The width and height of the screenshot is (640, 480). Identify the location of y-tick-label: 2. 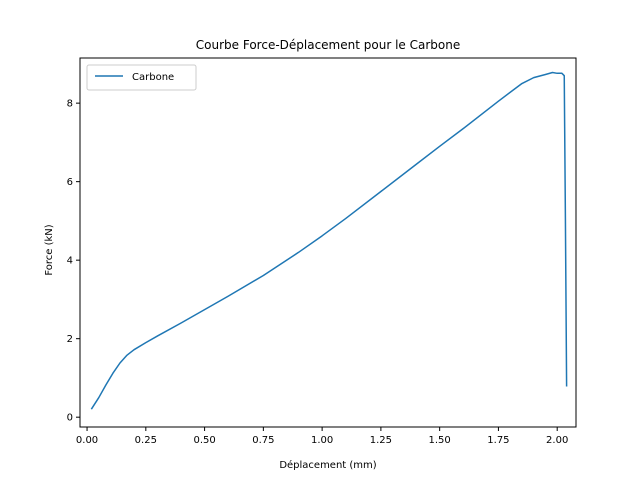
(70, 339).